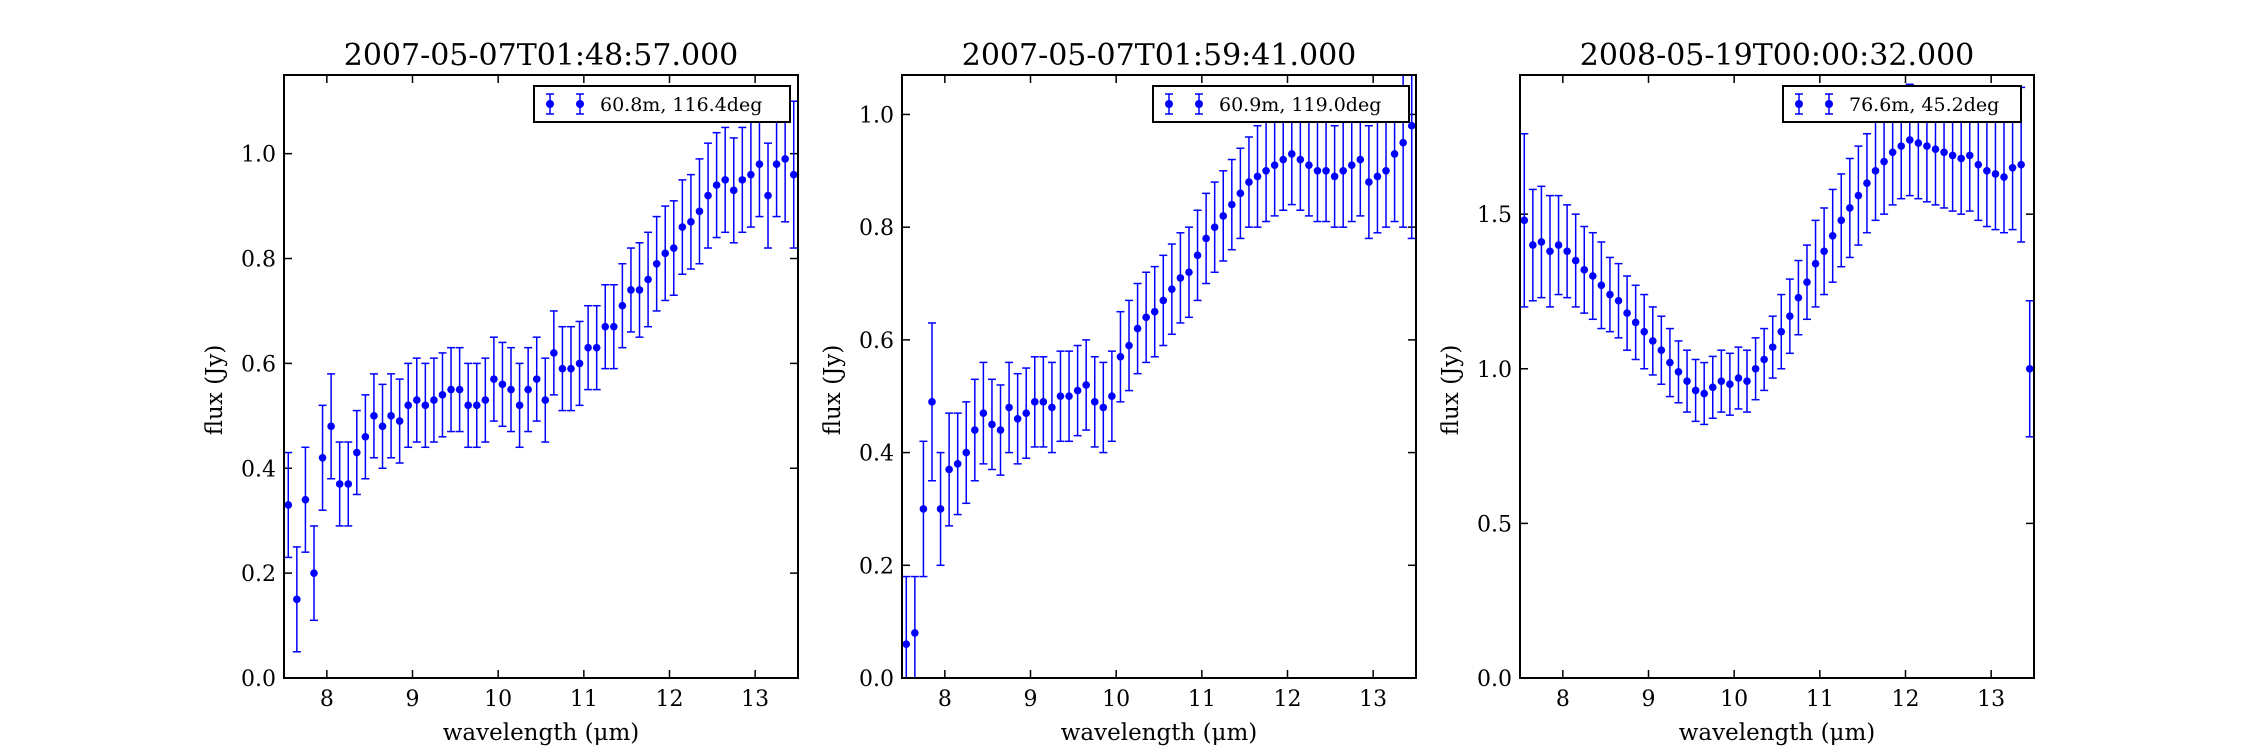  What do you see at coordinates (755, 699) in the screenshot?
I see `subplot-1-xtick-label: 13` at bounding box center [755, 699].